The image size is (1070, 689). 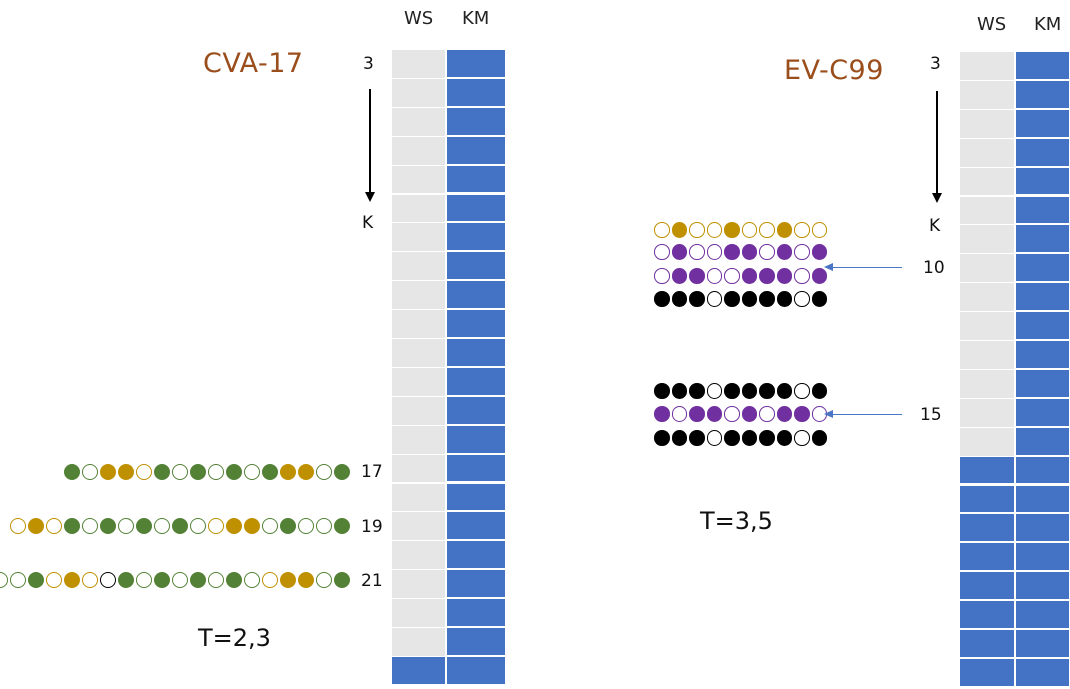 I want to click on column-header-ws: WS, so click(x=419, y=18).